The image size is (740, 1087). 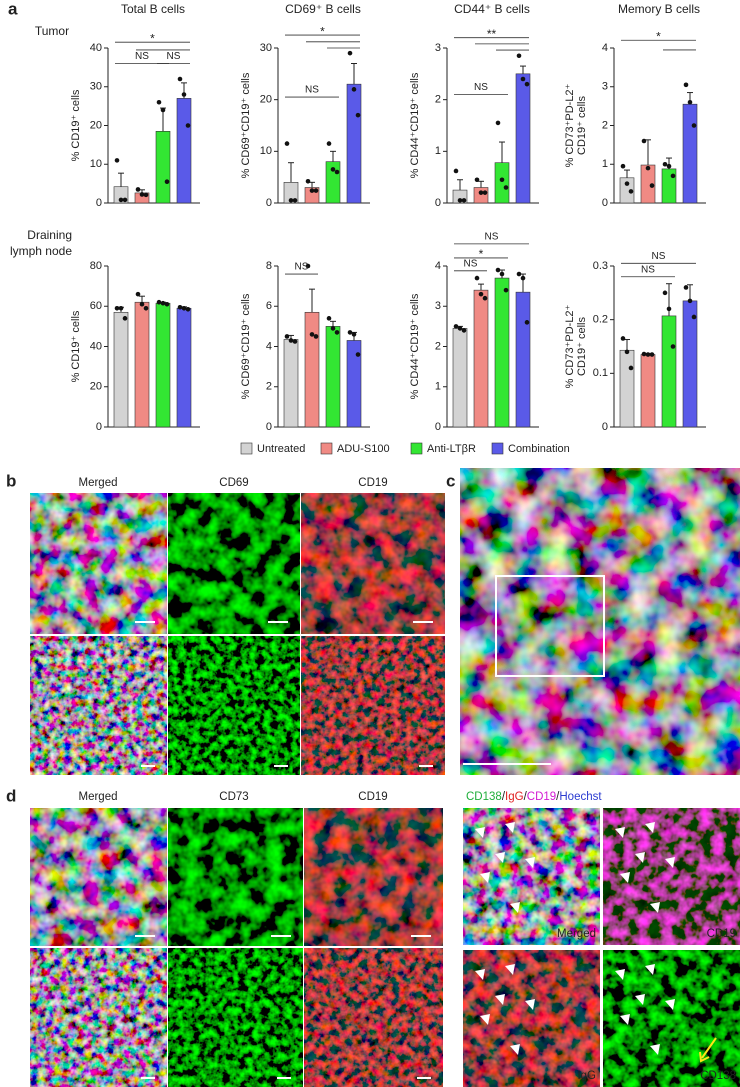 What do you see at coordinates (539, 449) in the screenshot?
I see `legend-label: Combination` at bounding box center [539, 449].